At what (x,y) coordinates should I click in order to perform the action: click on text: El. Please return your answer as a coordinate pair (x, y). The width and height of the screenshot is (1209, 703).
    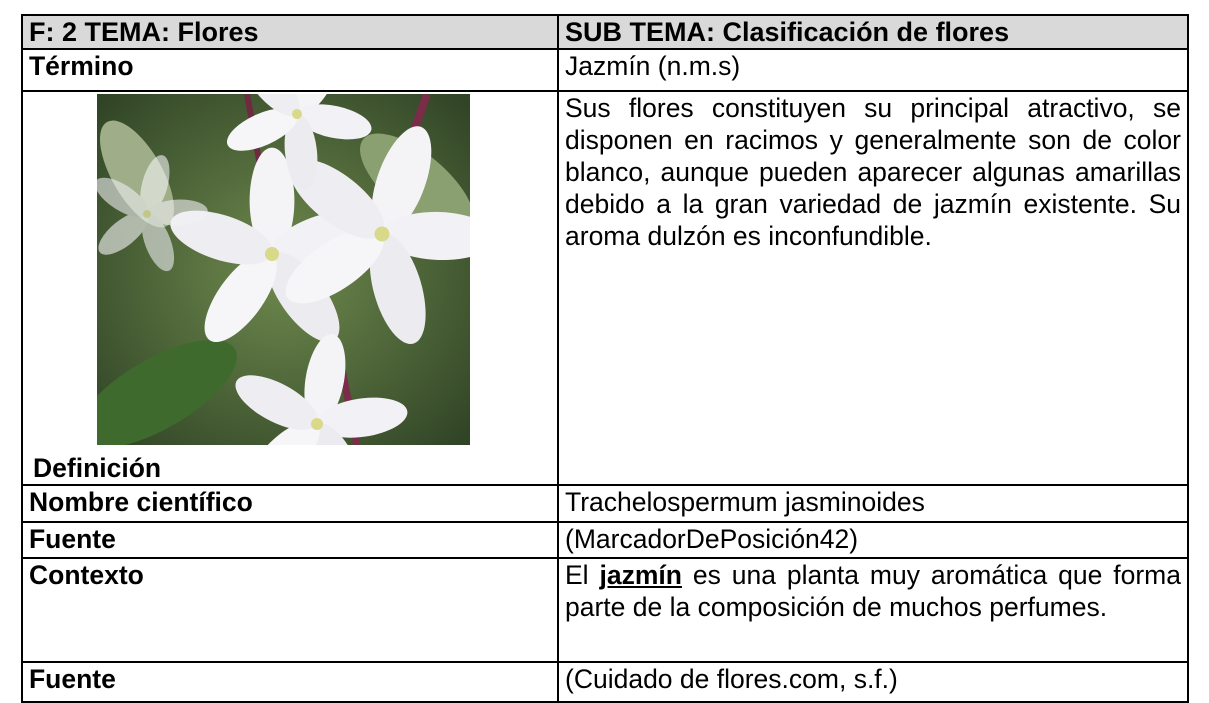
    Looking at the image, I should click on (582, 575).